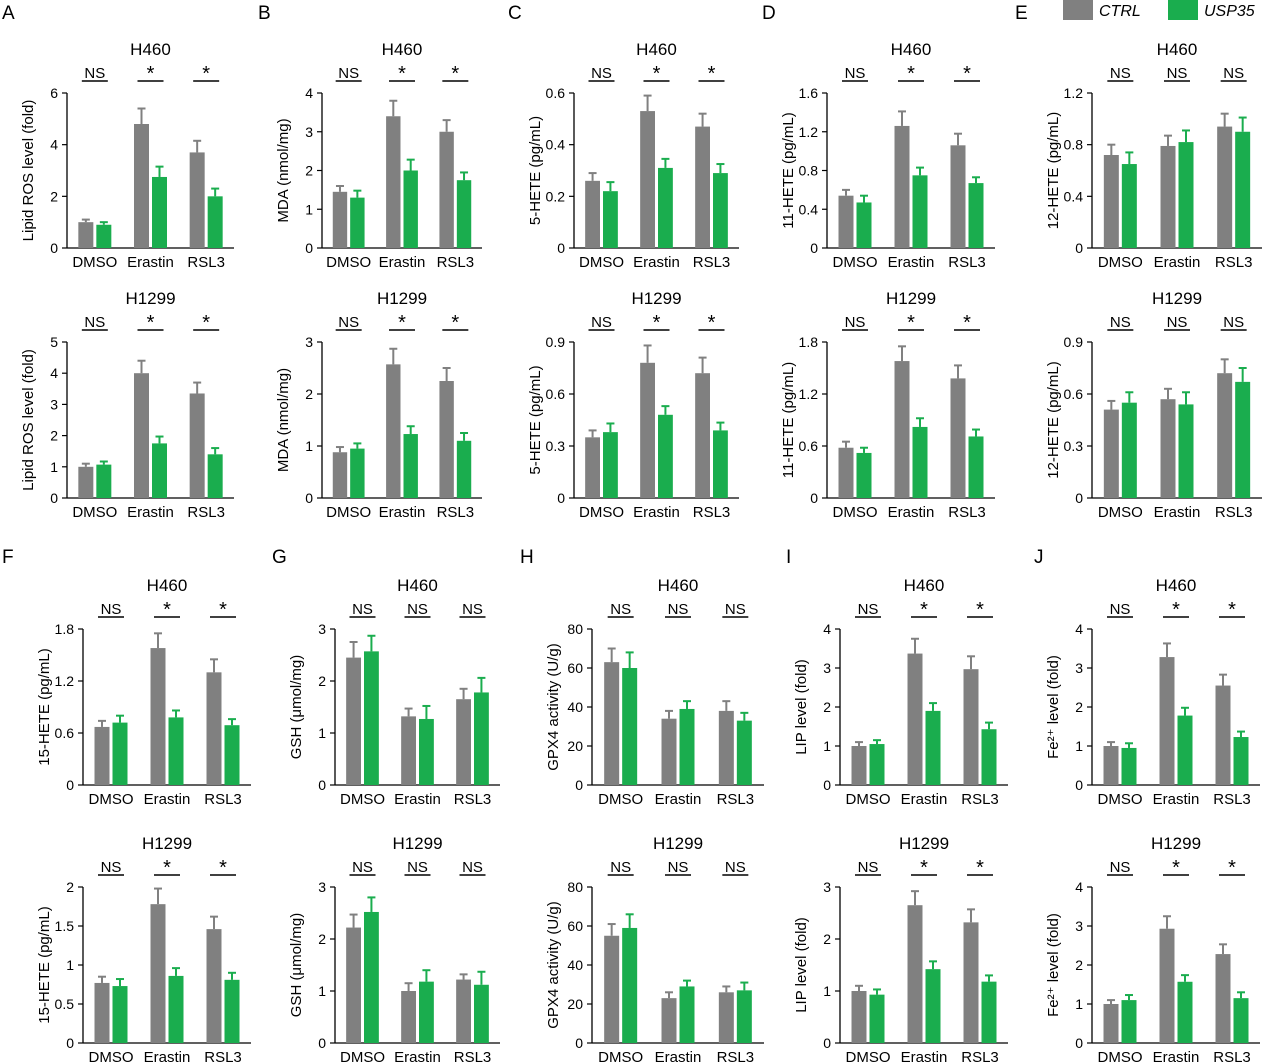 This screenshot has height=1064, width=1269. Describe the element at coordinates (65, 926) in the screenshot. I see `y-tick-label: 1.5` at that location.